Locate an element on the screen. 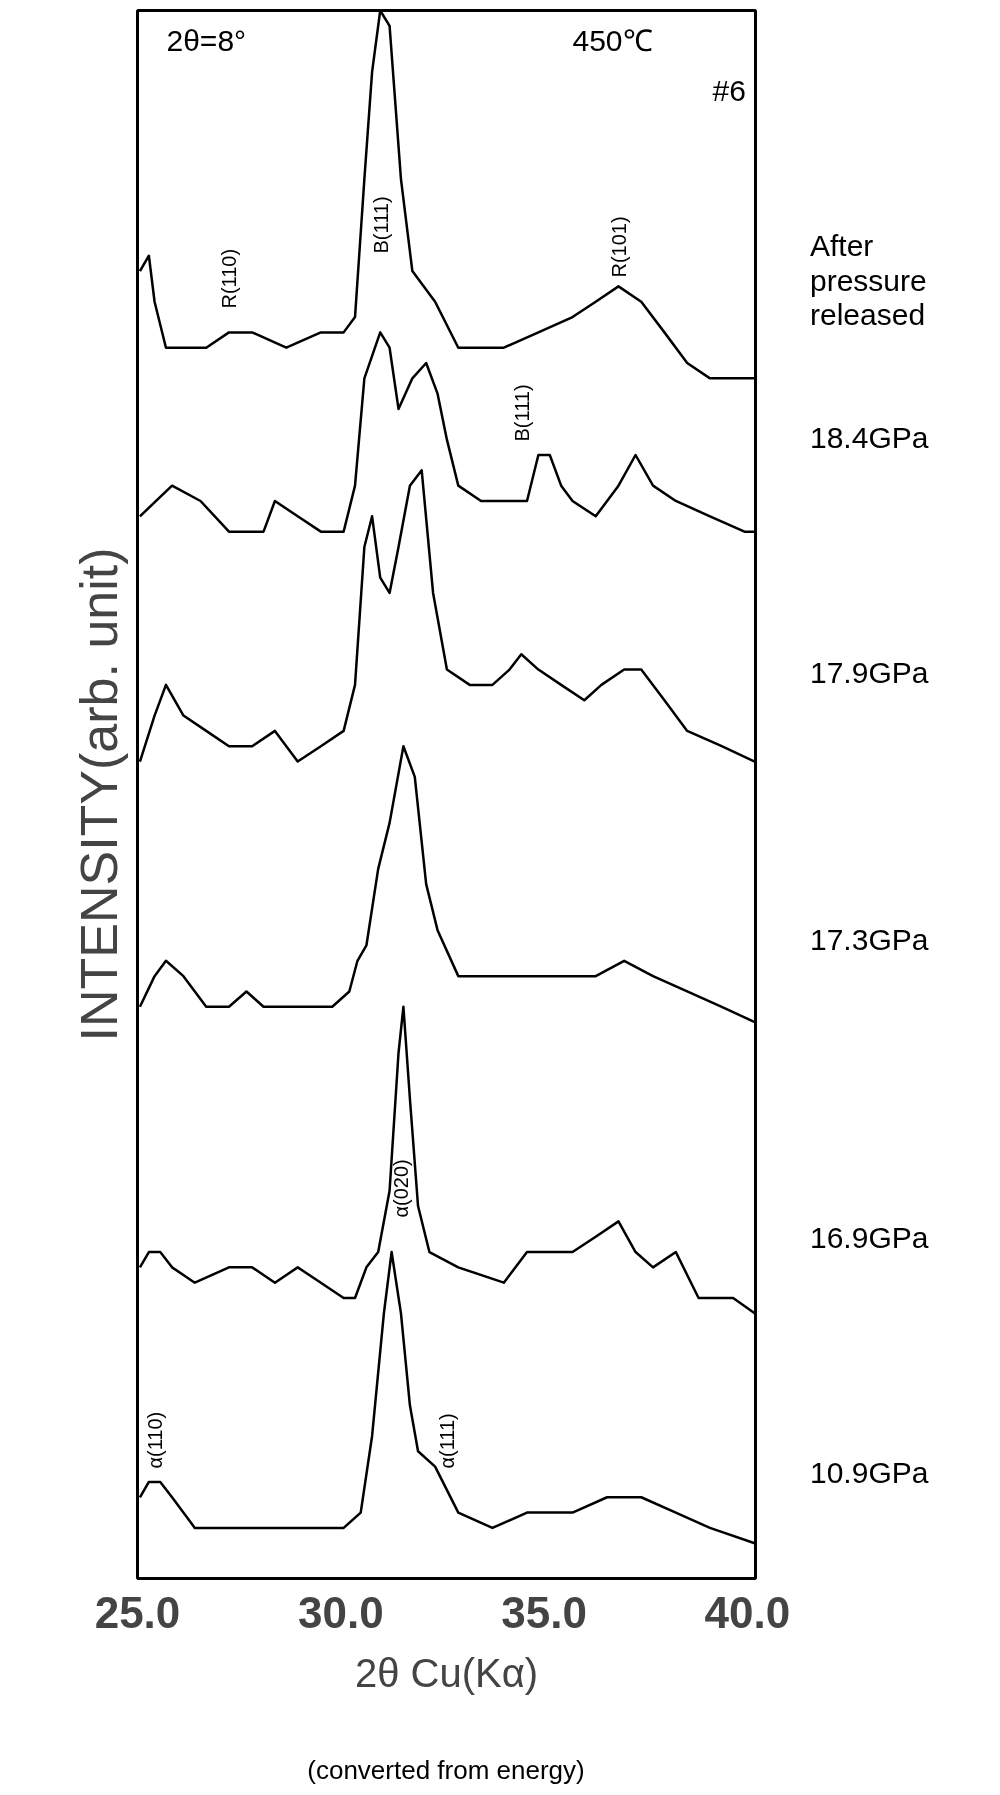 The height and width of the screenshot is (1795, 1000). annotation: 450℃ is located at coordinates (612, 40).